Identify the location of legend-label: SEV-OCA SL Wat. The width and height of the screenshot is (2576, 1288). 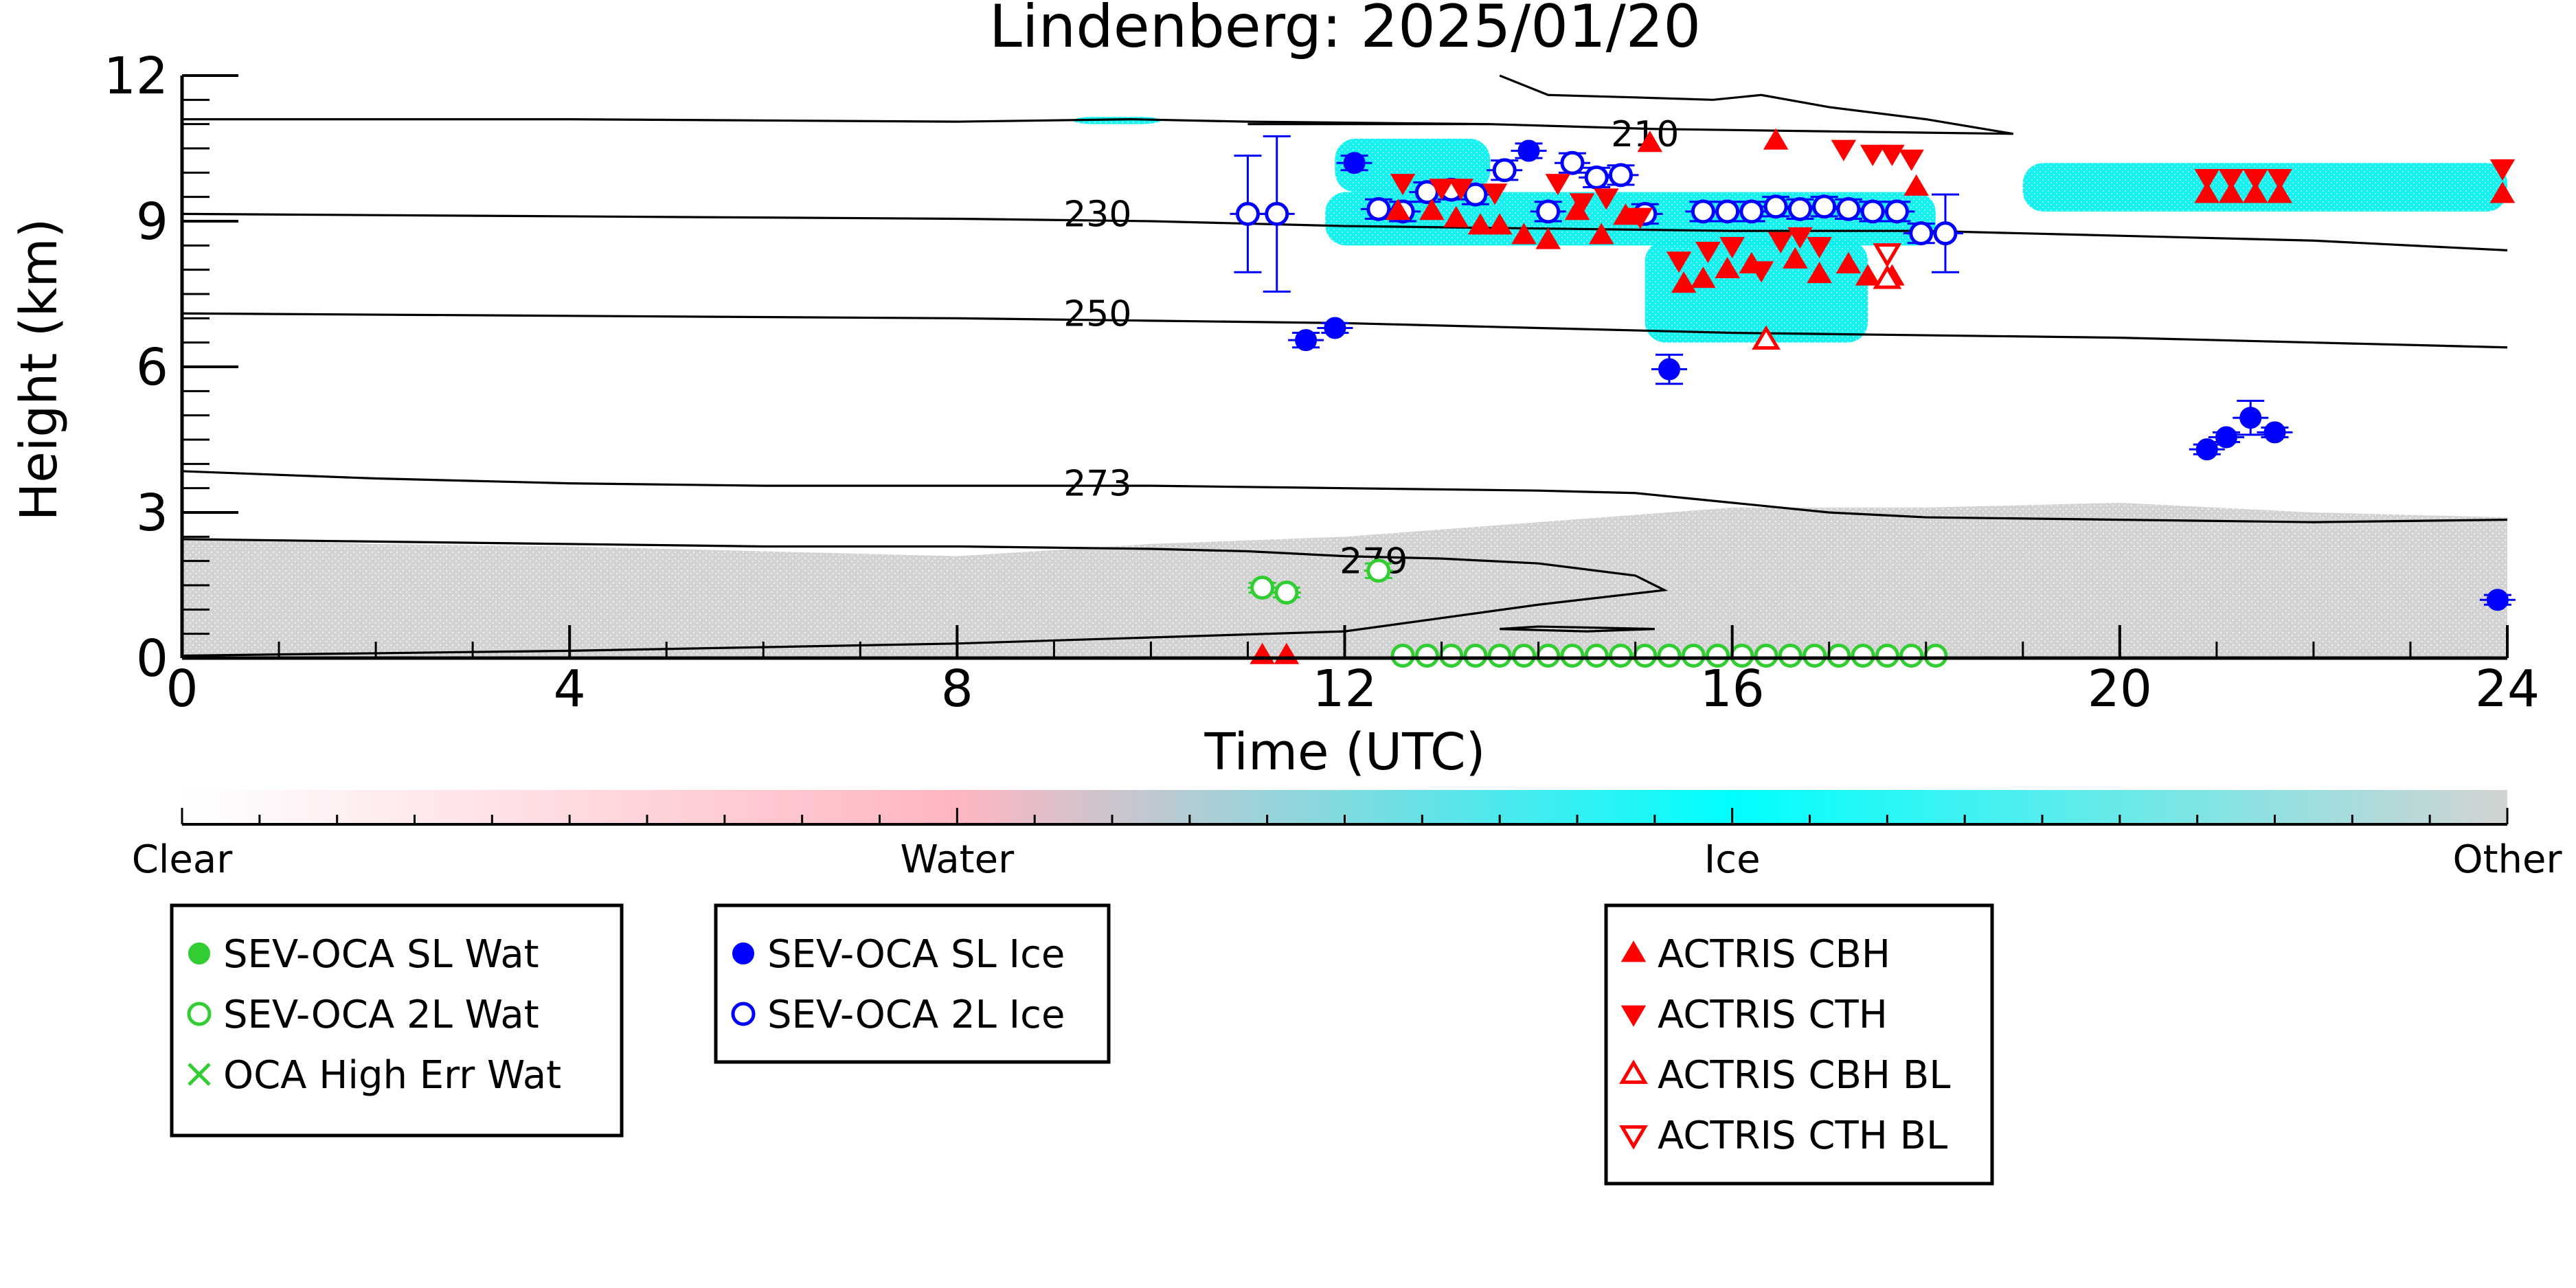
(381, 954).